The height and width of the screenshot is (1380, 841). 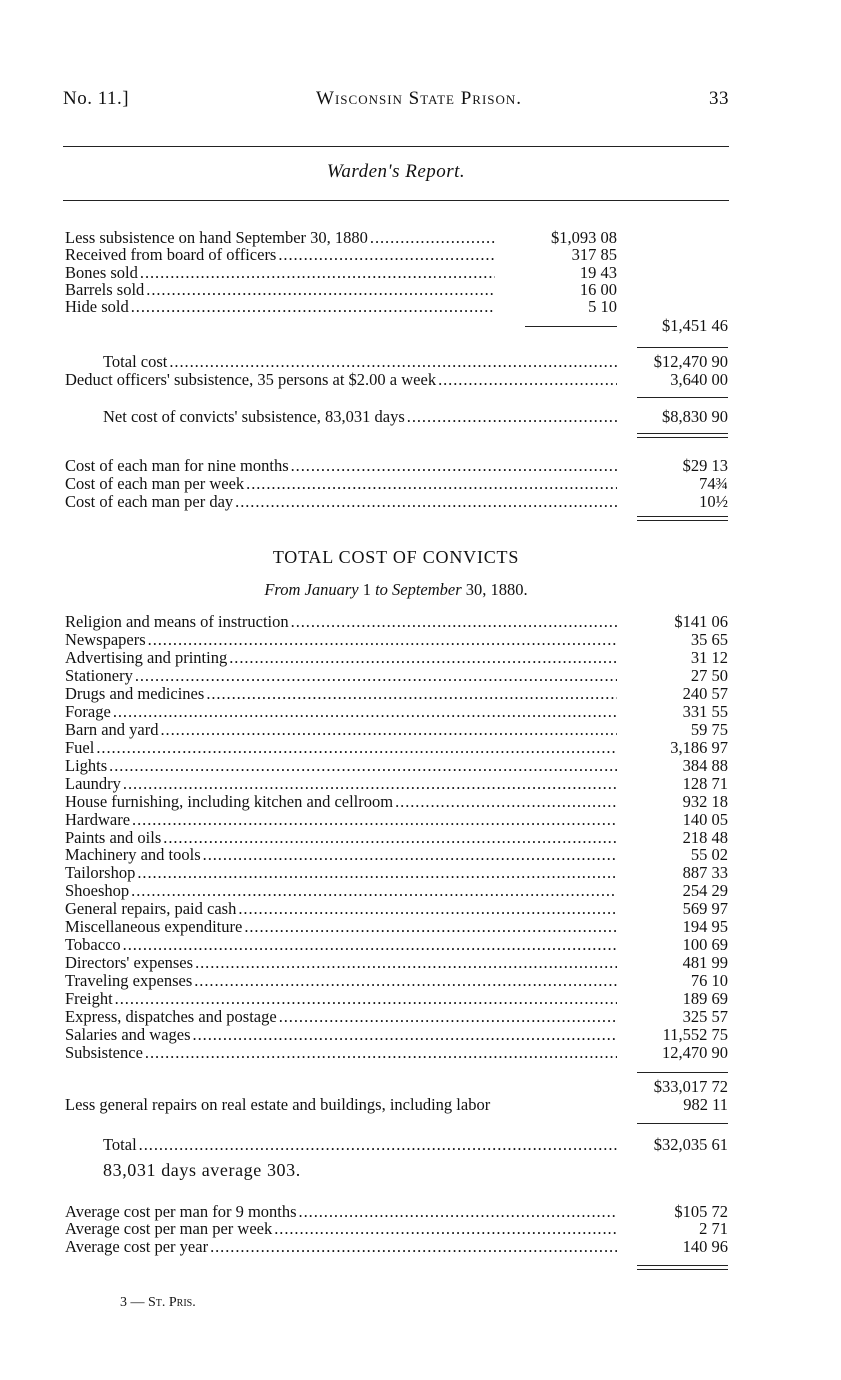 I want to click on expense-row: Machinery and tools 55 02, so click(x=396, y=855).